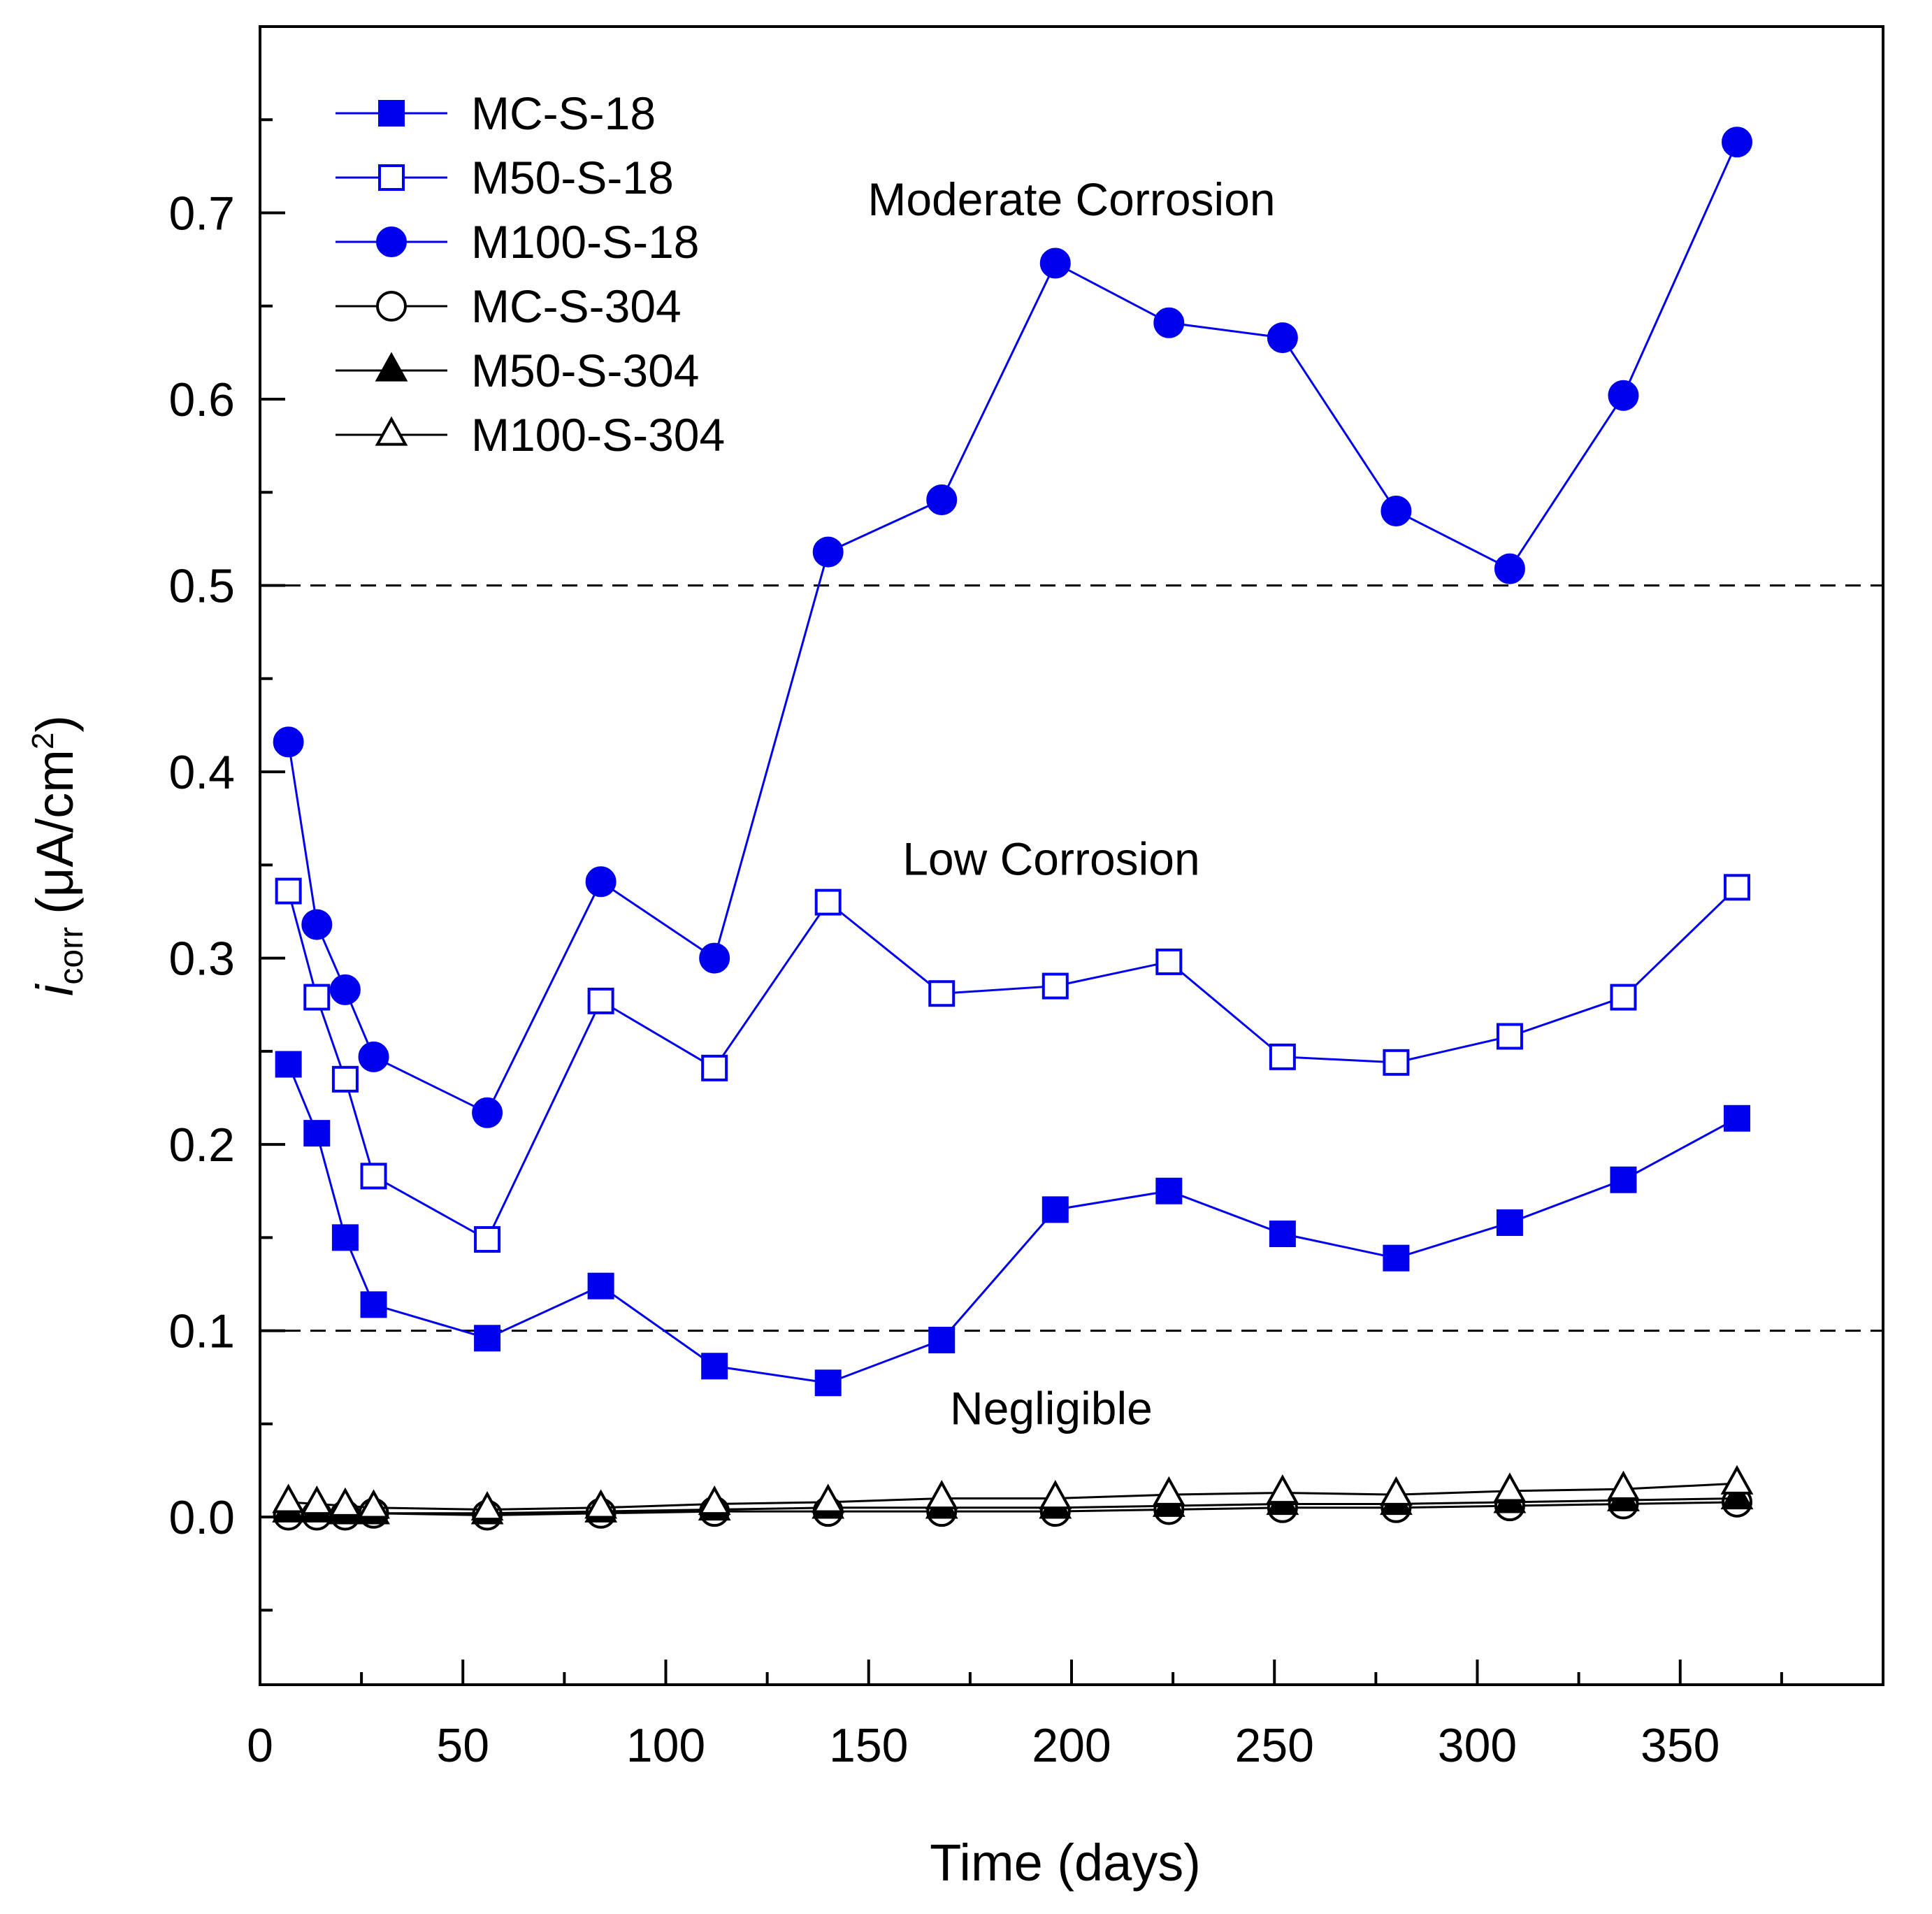 The height and width of the screenshot is (1914, 1932). I want to click on x-tick-label: 150, so click(869, 1746).